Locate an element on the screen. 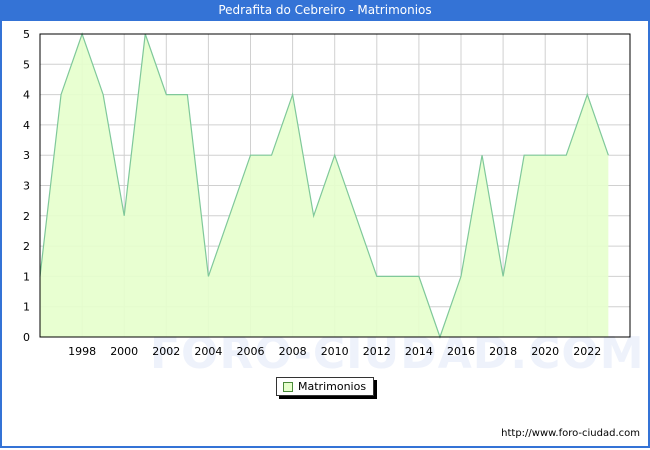 The image size is (650, 450). x-tick-label: 2022 is located at coordinates (587, 351).